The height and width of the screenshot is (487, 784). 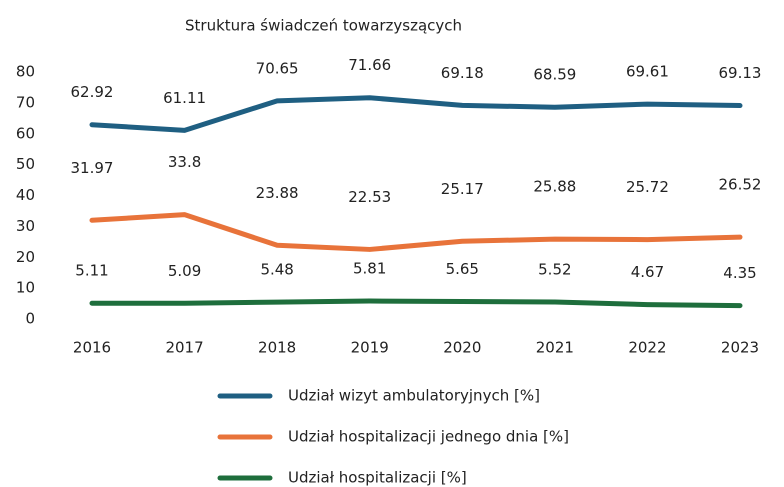 What do you see at coordinates (462, 269) in the screenshot?
I see `data-label: 5.65` at bounding box center [462, 269].